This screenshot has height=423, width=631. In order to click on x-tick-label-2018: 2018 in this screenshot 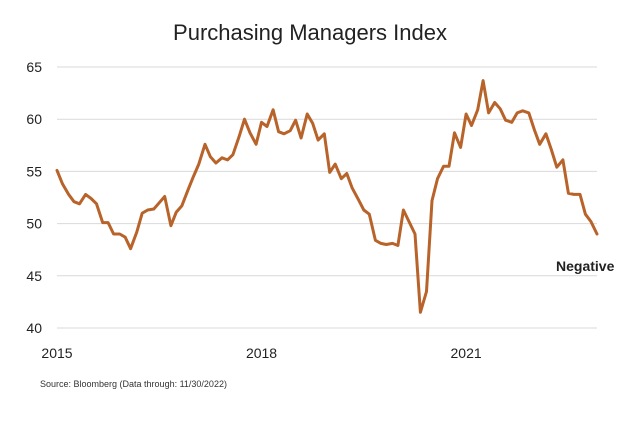, I will do `click(261, 353)`.